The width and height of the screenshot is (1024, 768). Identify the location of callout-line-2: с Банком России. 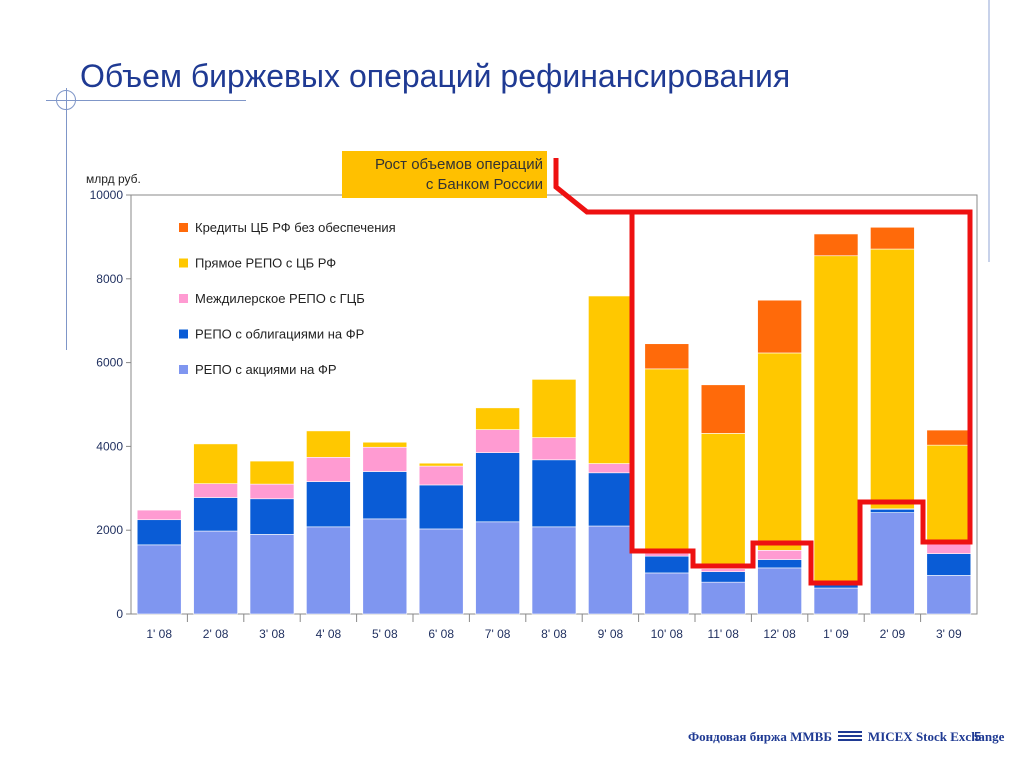
(484, 184).